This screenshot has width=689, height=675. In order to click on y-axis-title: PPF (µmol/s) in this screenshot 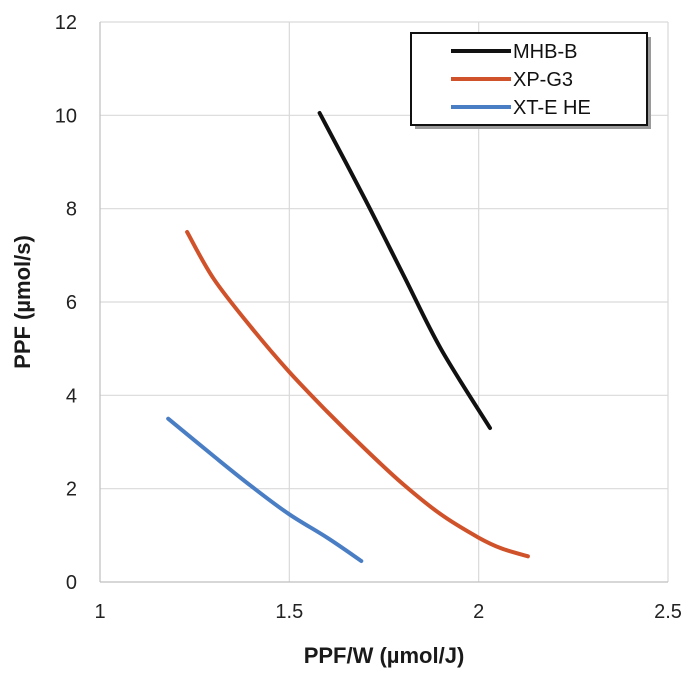, I will do `click(22, 302)`.